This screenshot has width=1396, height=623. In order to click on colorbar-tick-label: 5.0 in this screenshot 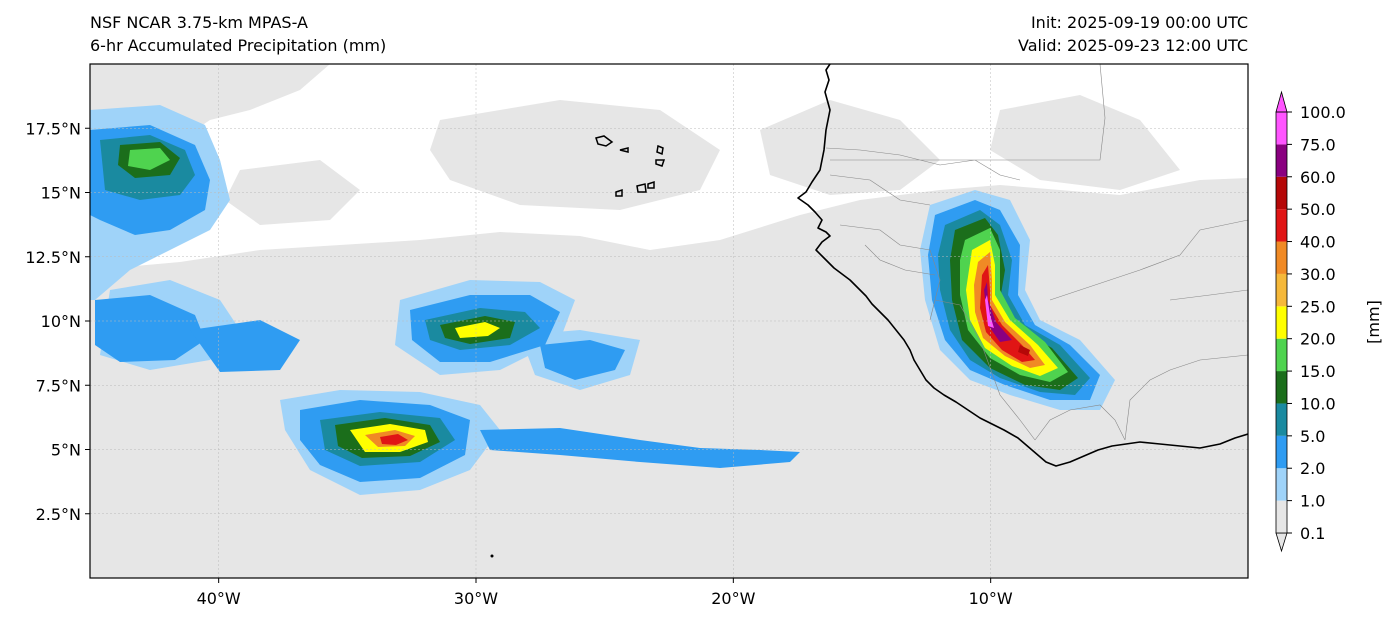, I will do `click(1312, 436)`.